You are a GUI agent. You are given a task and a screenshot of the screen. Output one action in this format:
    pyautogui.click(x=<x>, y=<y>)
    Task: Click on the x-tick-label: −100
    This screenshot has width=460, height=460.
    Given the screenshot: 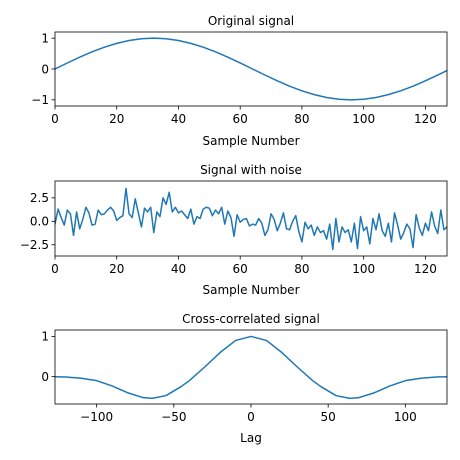 What is the action you would take?
    pyautogui.click(x=96, y=417)
    